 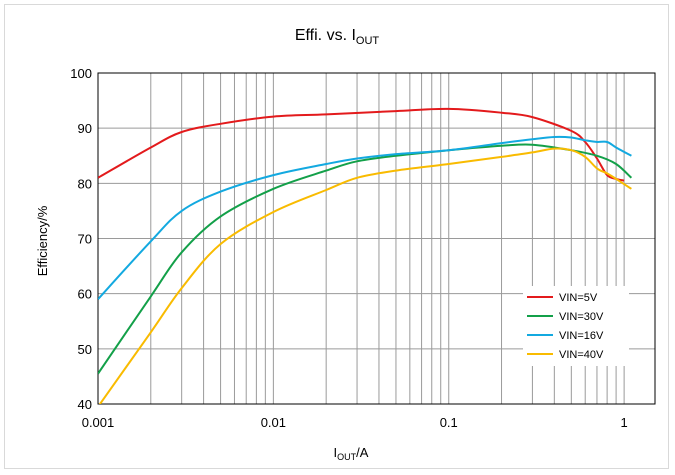 I want to click on y-tick-label: 70, so click(x=85, y=239).